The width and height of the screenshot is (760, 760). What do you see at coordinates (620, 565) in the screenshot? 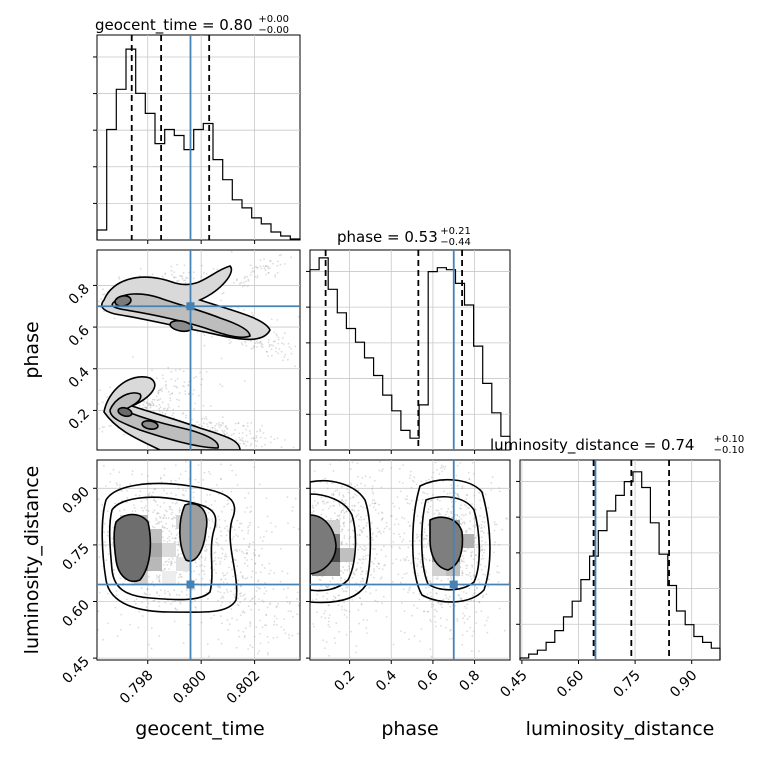
I see `histogram-step` at bounding box center [620, 565].